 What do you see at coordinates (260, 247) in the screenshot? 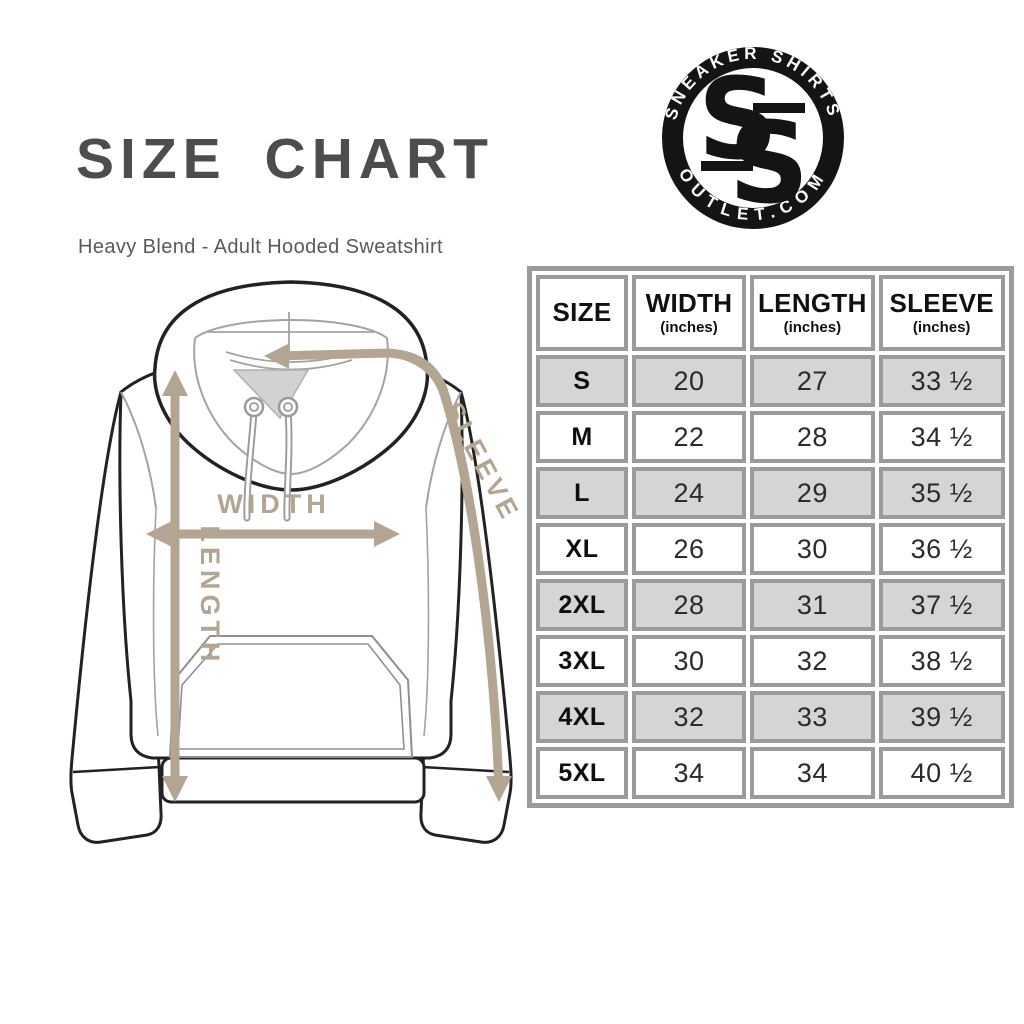
I see `page-subtitle: Heavy Blend - Adult Hooded Sweatshirt` at bounding box center [260, 247].